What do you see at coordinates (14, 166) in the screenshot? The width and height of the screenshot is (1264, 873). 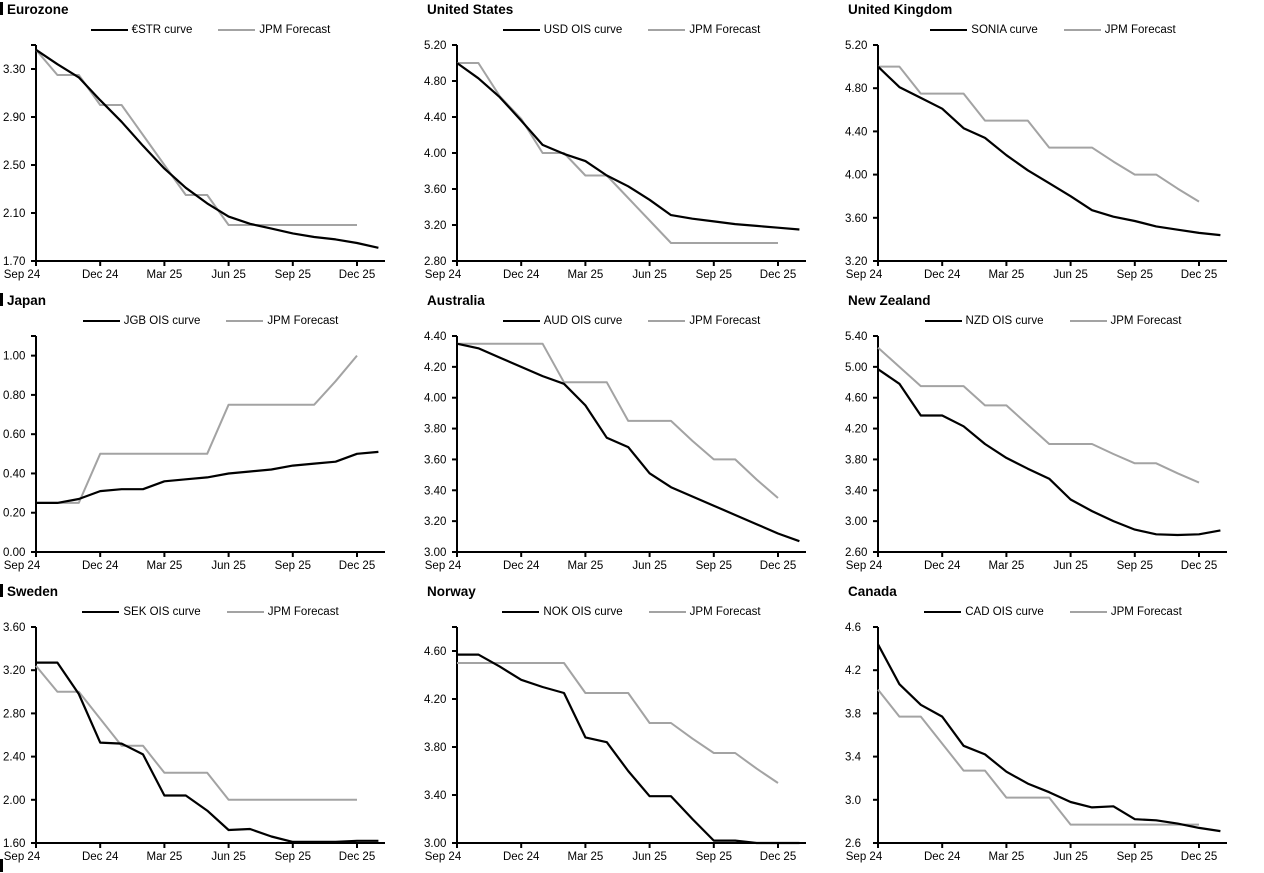 I see `svg-text: 2.50` at bounding box center [14, 166].